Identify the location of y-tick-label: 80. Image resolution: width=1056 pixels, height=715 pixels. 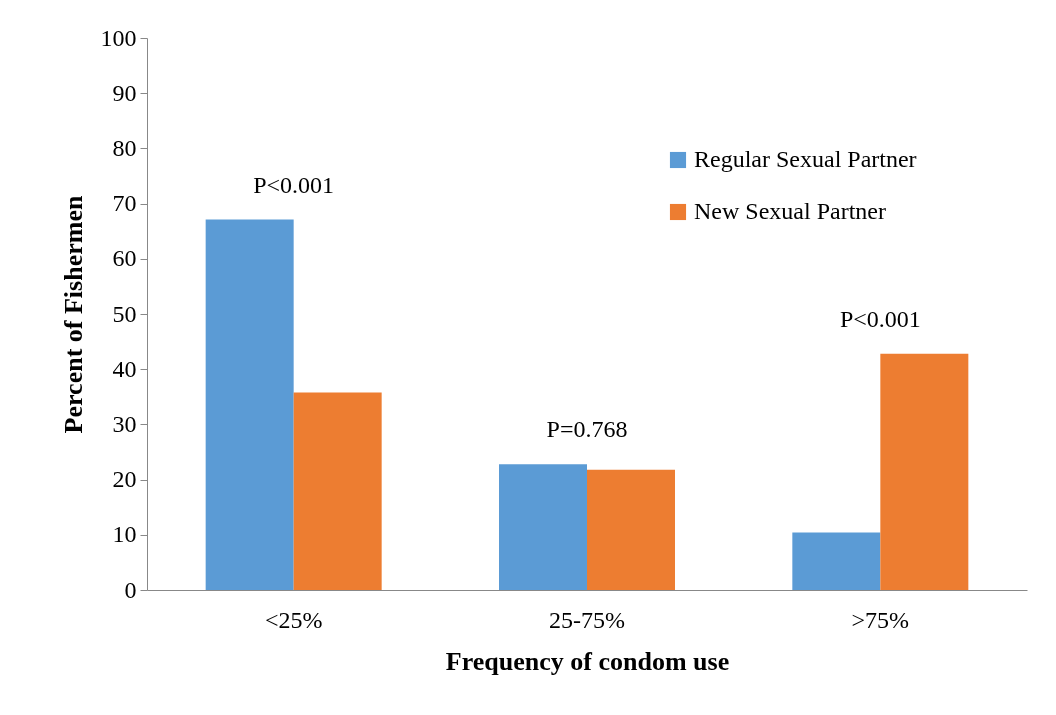
(124, 147).